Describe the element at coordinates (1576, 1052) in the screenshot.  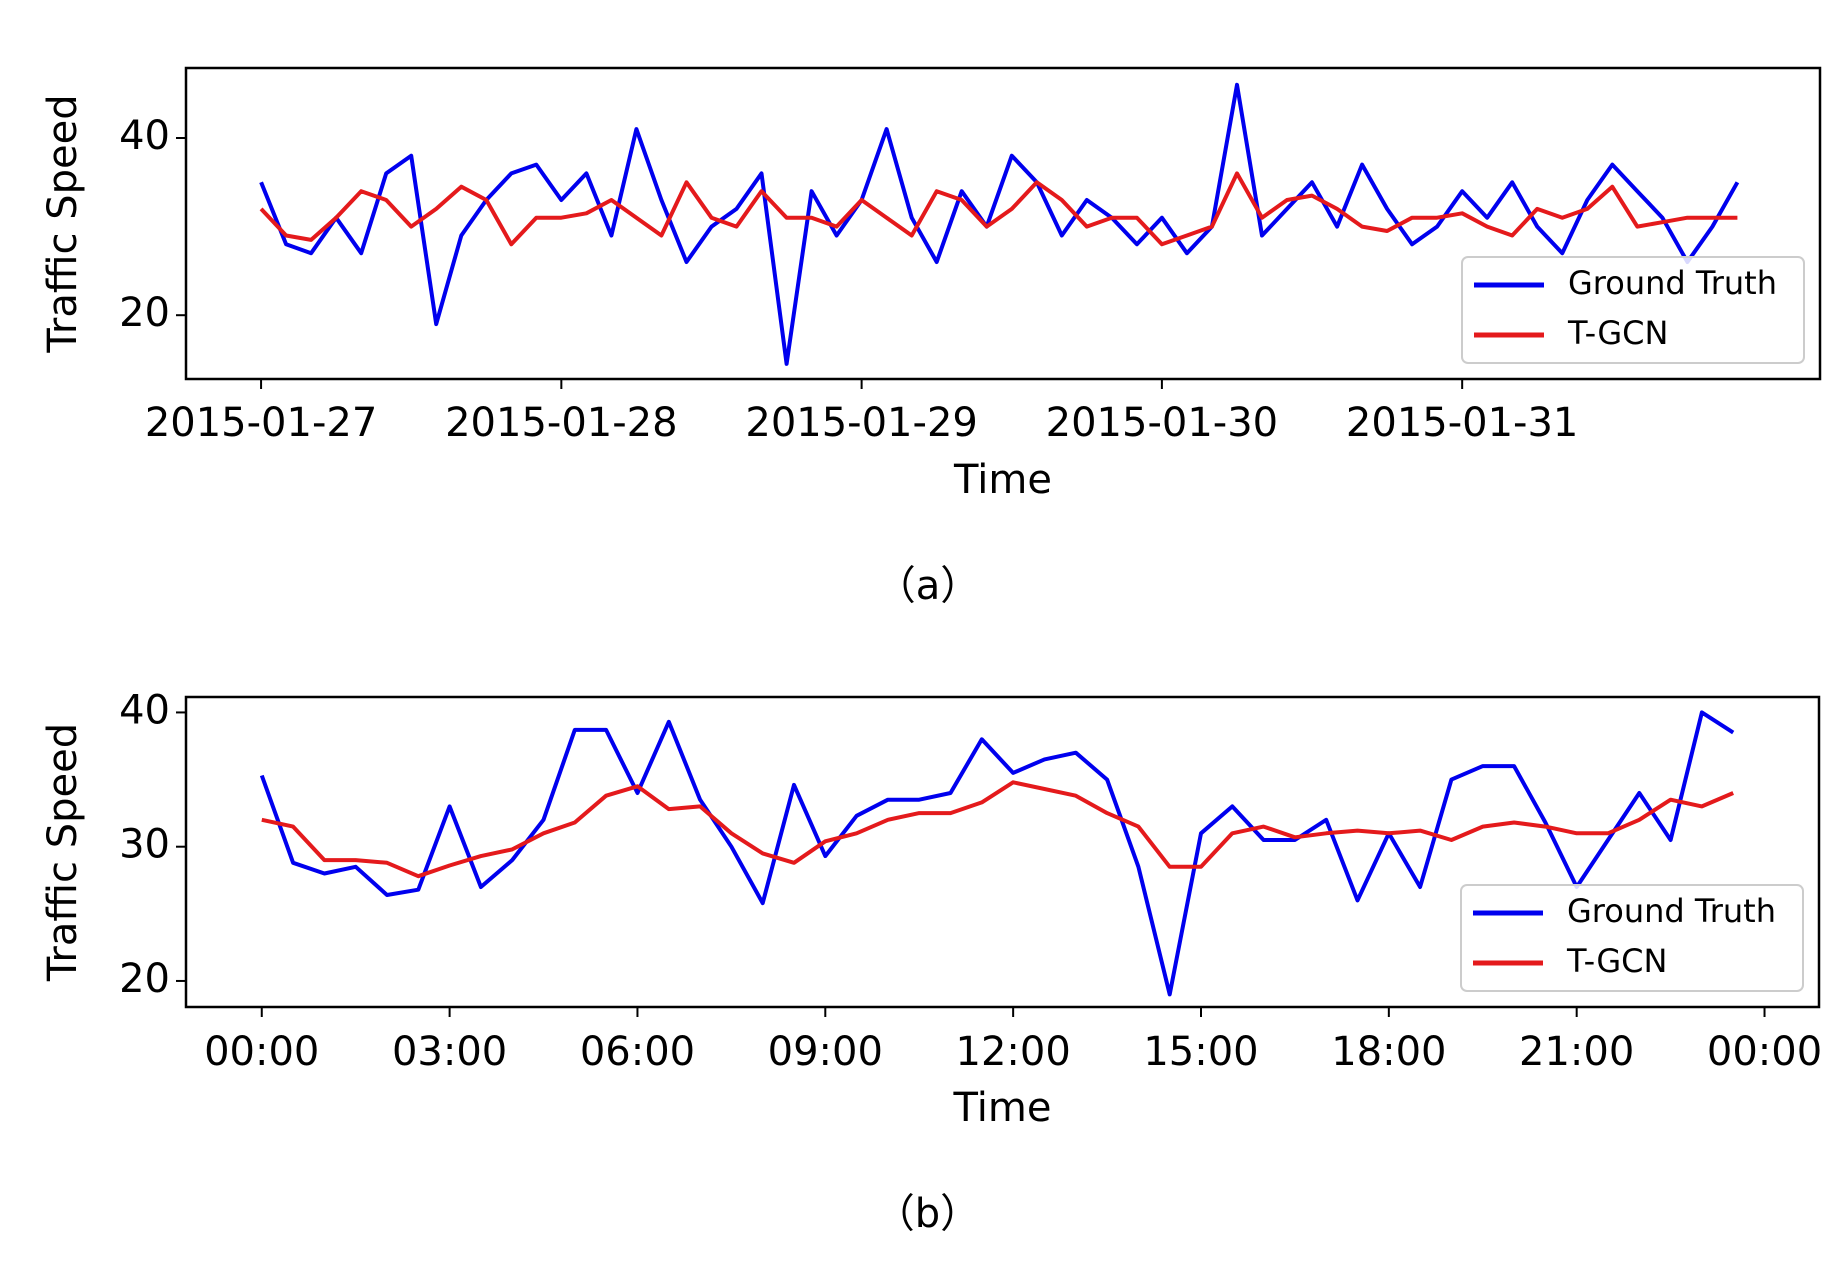
I see `x-tick-label: 21:00` at that location.